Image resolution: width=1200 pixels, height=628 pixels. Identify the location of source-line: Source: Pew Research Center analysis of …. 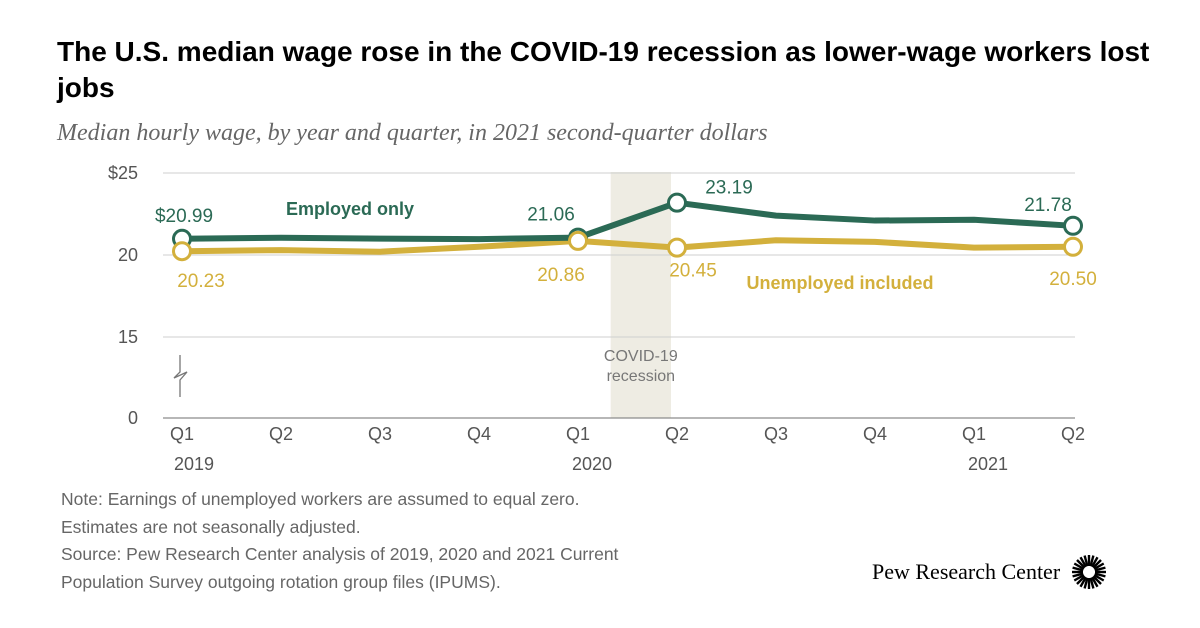
(340, 554).